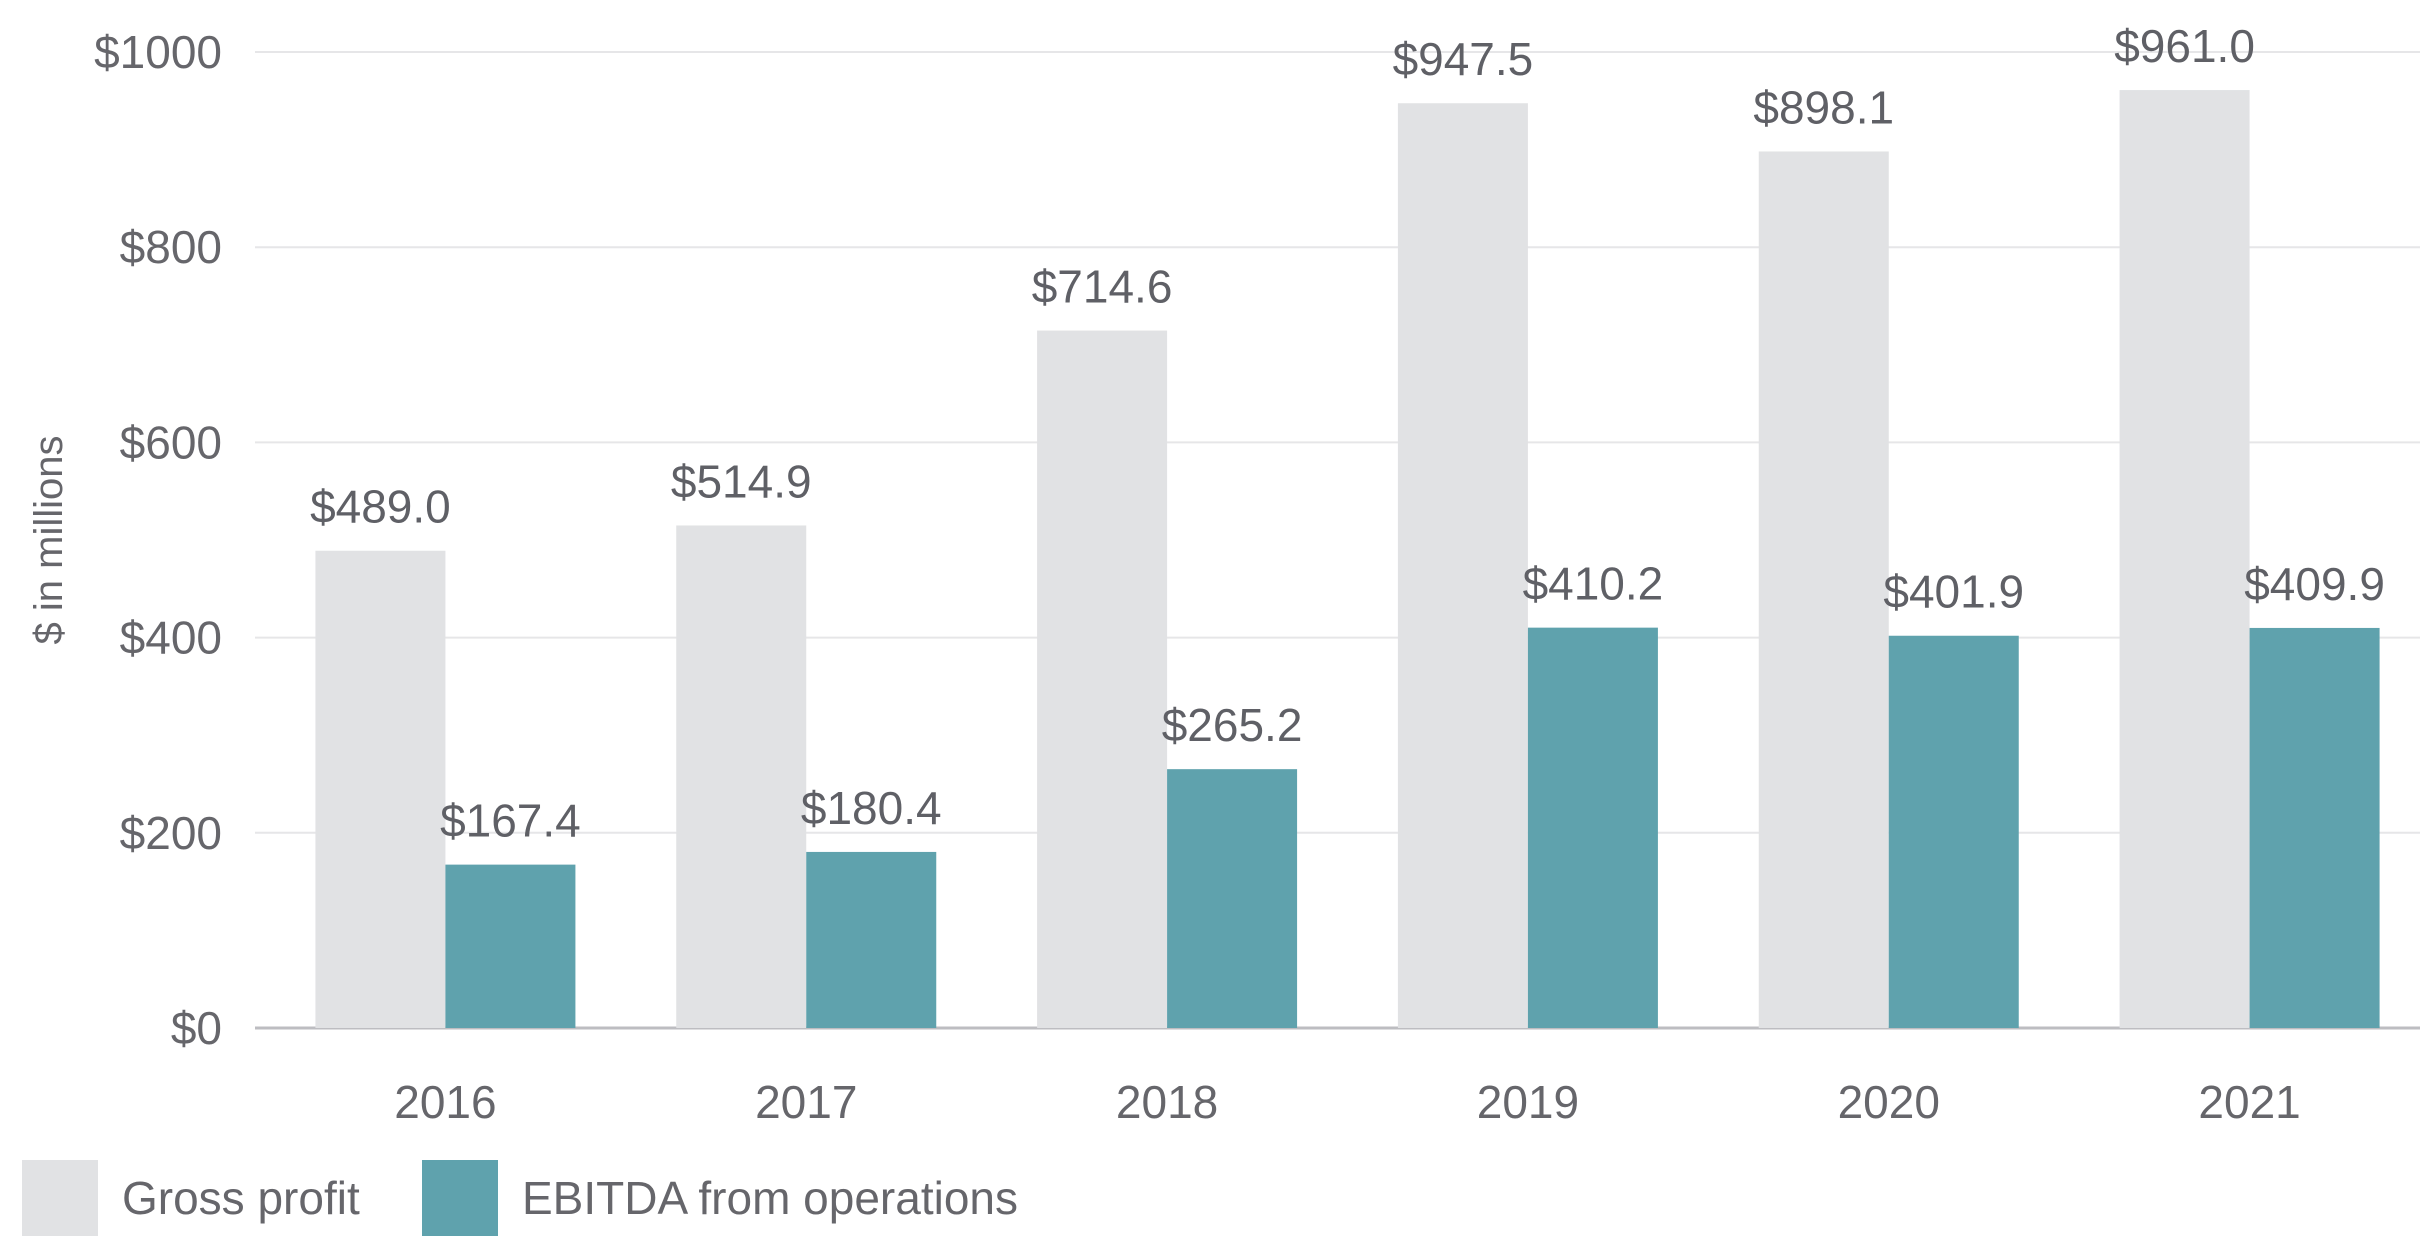 The image size is (2434, 1260). Describe the element at coordinates (1889, 1102) in the screenshot. I see `x-tick-label: 2020` at that location.